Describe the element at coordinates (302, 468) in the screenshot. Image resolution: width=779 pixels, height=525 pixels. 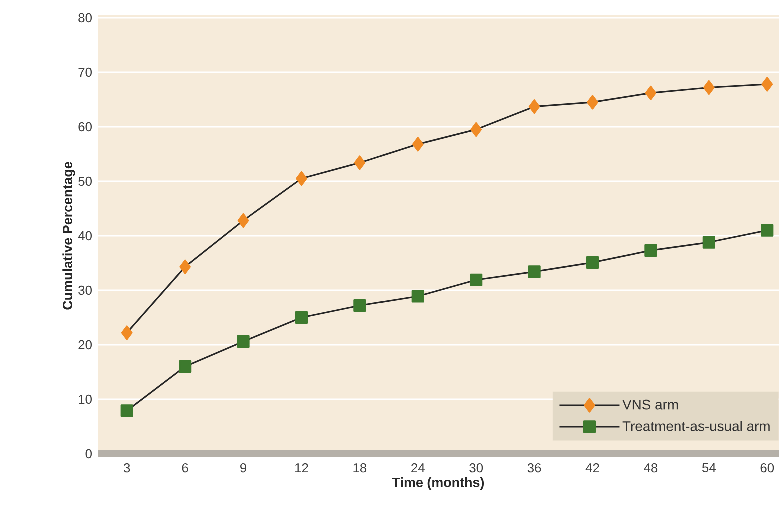
I see `x-tick-label: 12` at that location.